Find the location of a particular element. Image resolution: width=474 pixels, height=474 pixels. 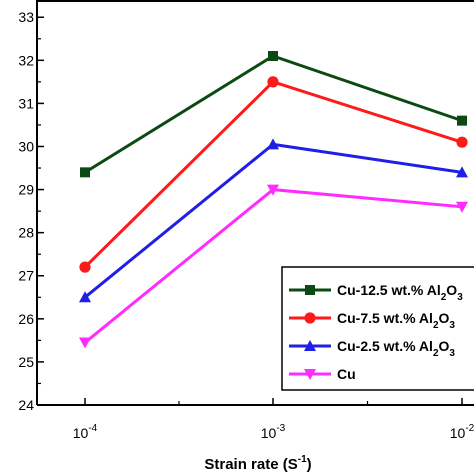

legend-entry: Cu-12.5 wt.% Al2O3 is located at coordinates (376, 292).